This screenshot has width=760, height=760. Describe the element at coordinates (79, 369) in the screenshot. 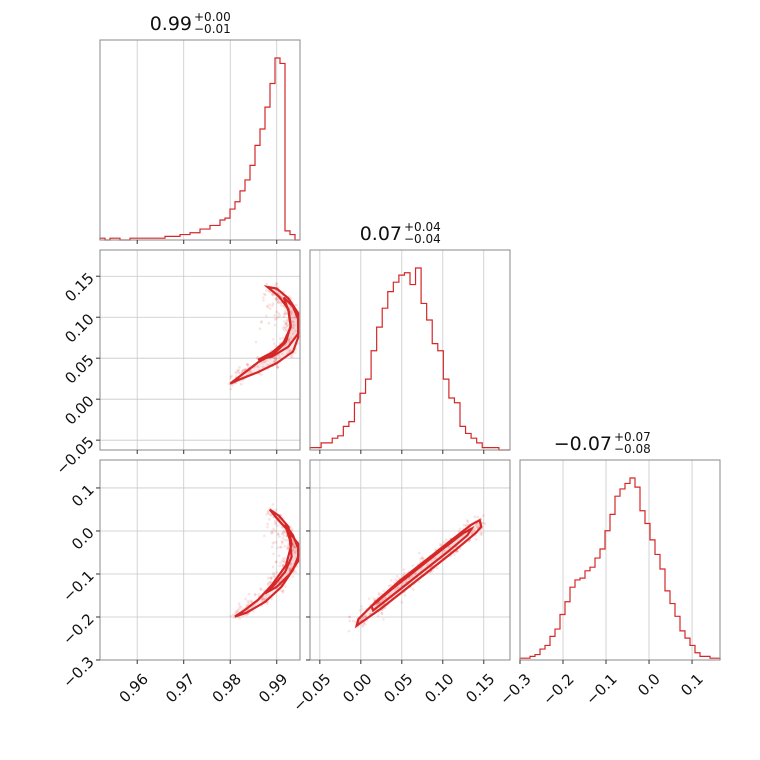

I see `y-tick-label: 0.05` at that location.